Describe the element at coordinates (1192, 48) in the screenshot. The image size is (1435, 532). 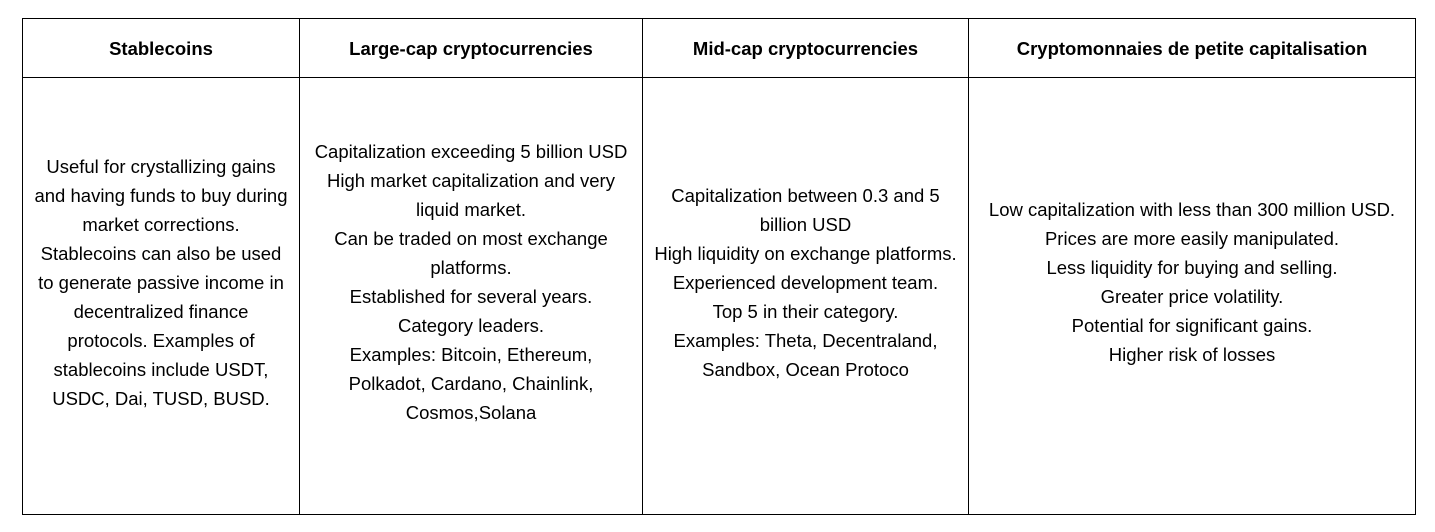
I see `header-small-cap: Cryptomonnaies de petite capitalisation` at that location.